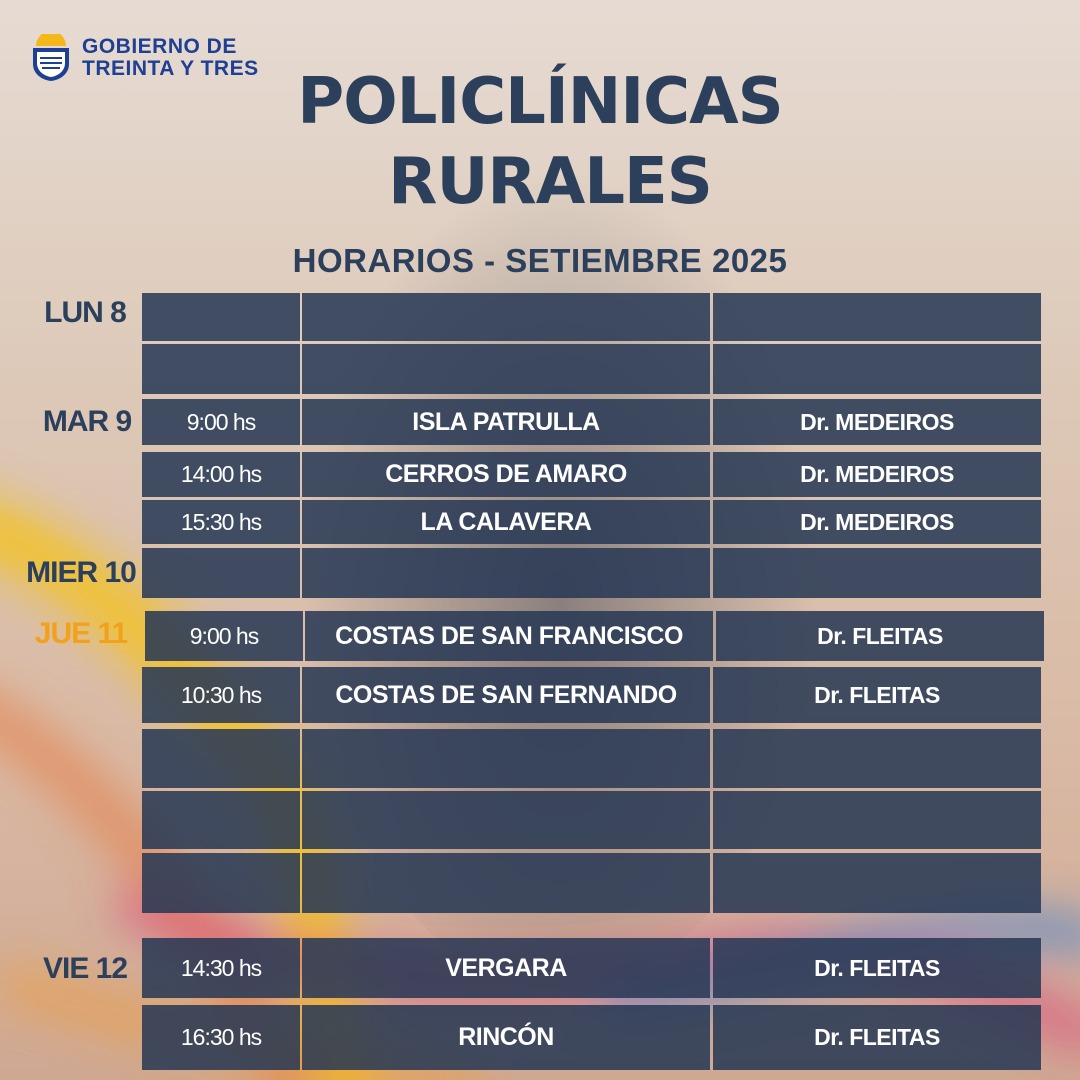  I want to click on schedule-cell-place: ISLA PATRULLA, so click(506, 422).